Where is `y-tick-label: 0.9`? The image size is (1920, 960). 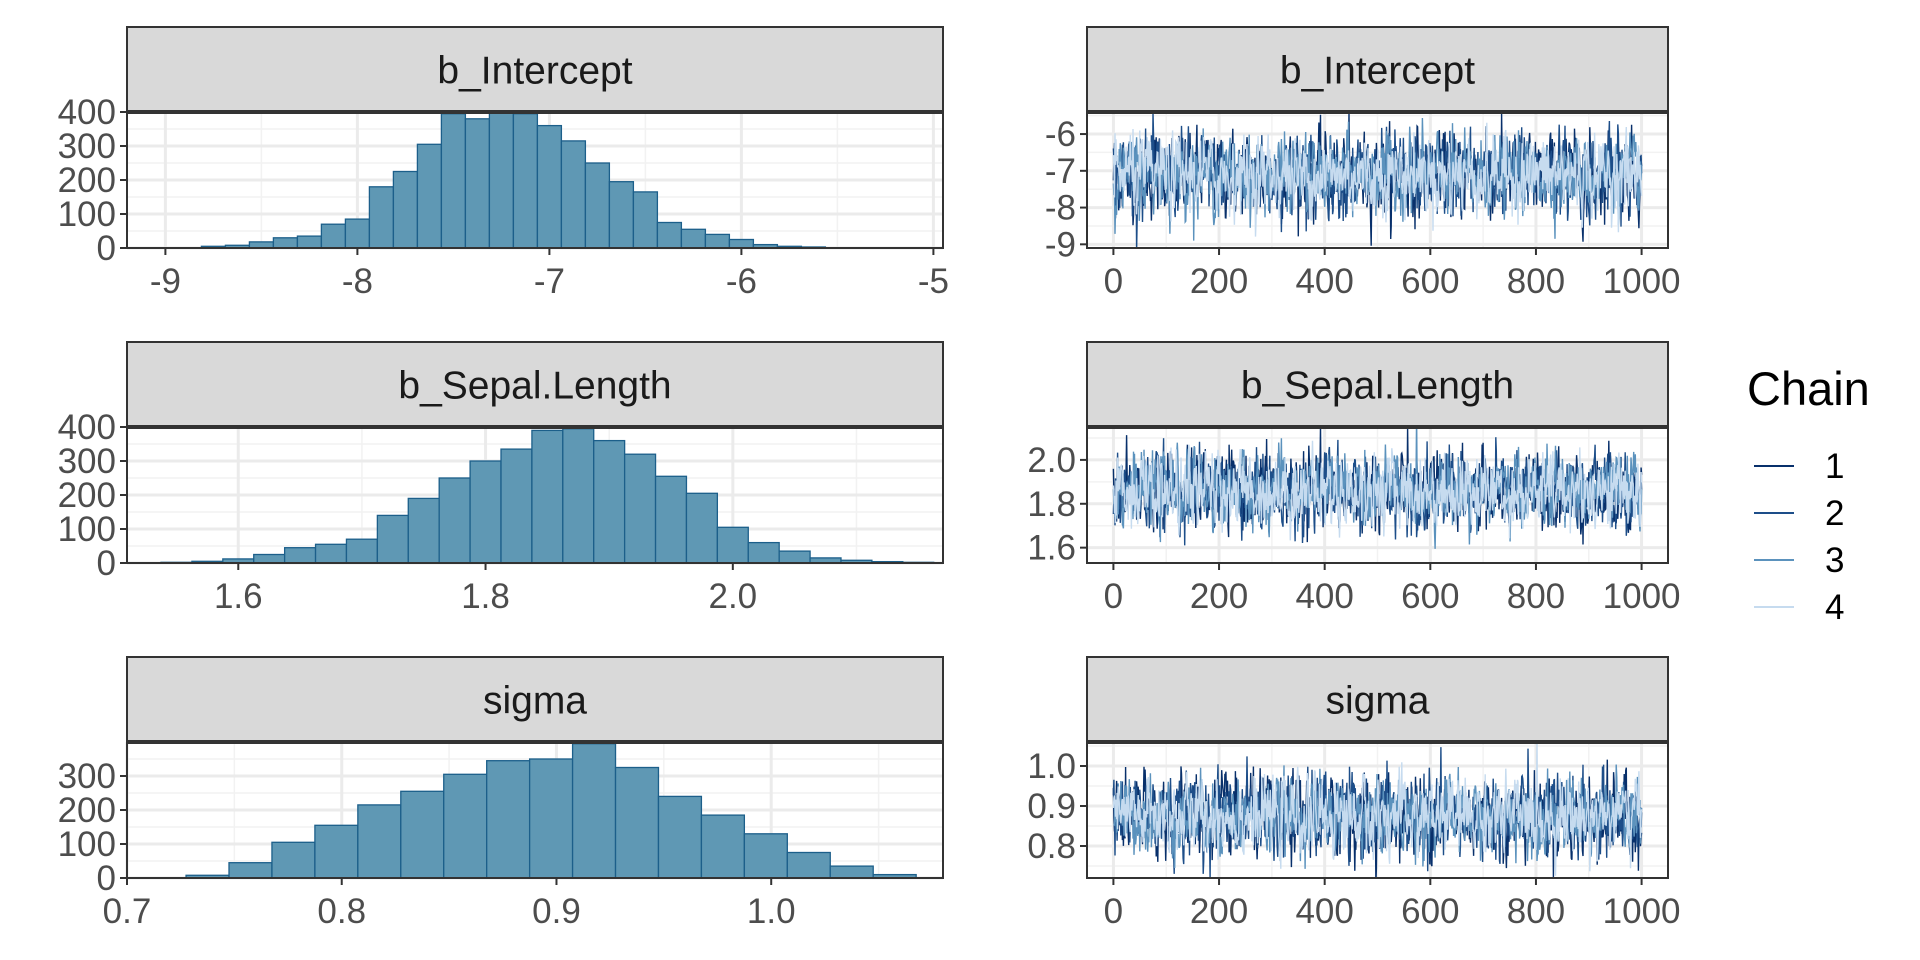
y-tick-label: 0.9 is located at coordinates (1051, 806).